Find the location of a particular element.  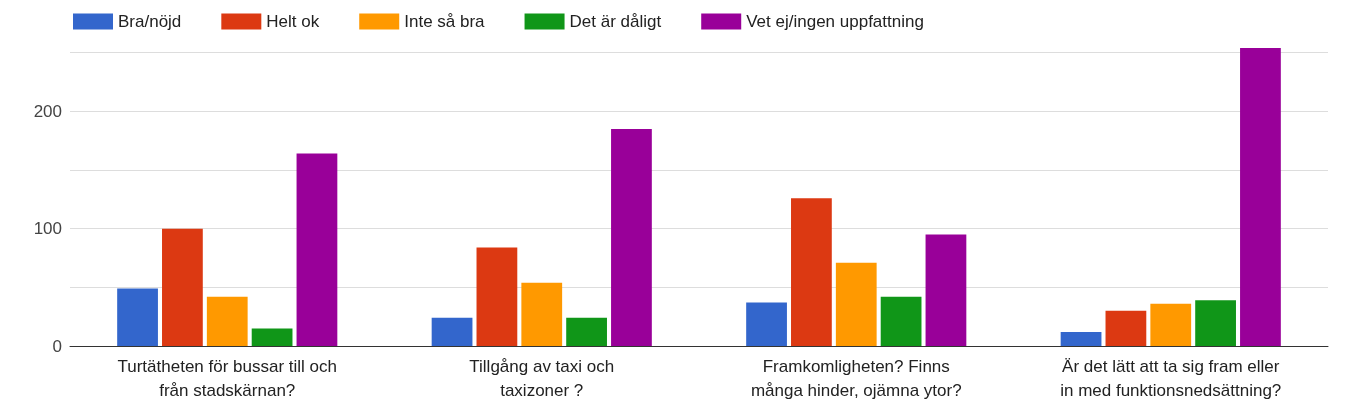

legend-label: Helt ok is located at coordinates (293, 21).